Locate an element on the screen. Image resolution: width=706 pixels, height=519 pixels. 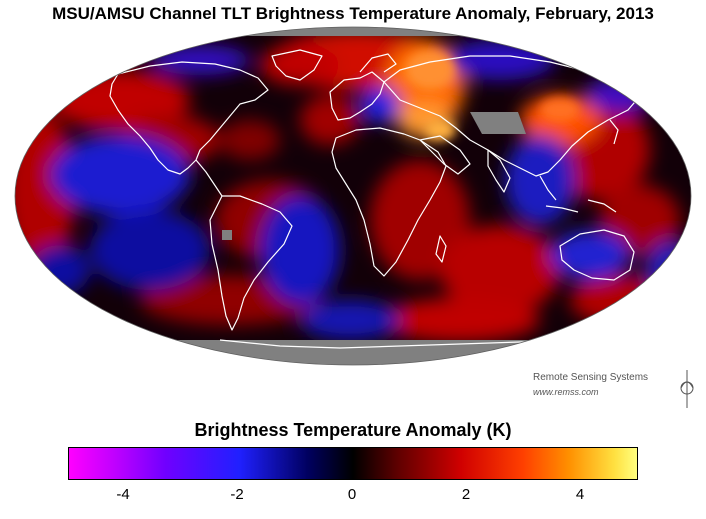
credit-name: Remote Sensing Systems is located at coordinates (591, 377).